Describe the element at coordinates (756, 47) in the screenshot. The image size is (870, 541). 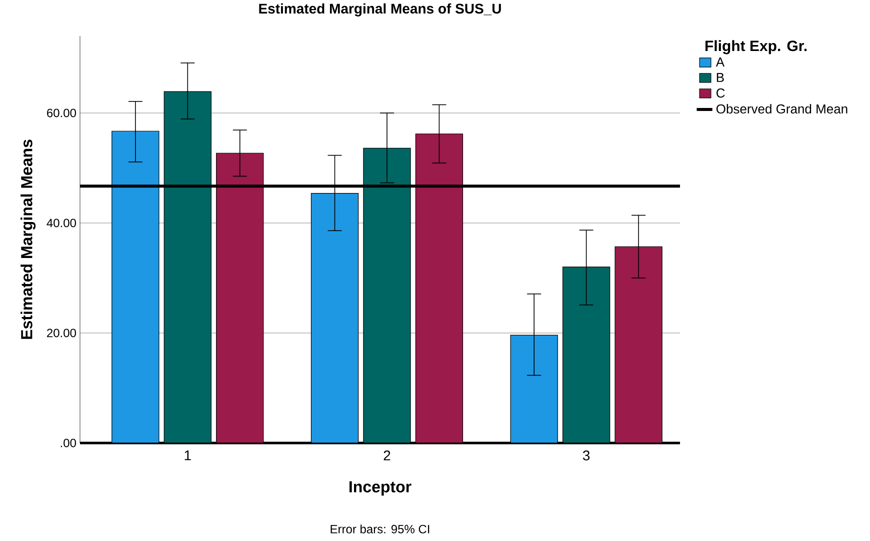
I see `legend-title: Flight Exp. Gr.` at that location.